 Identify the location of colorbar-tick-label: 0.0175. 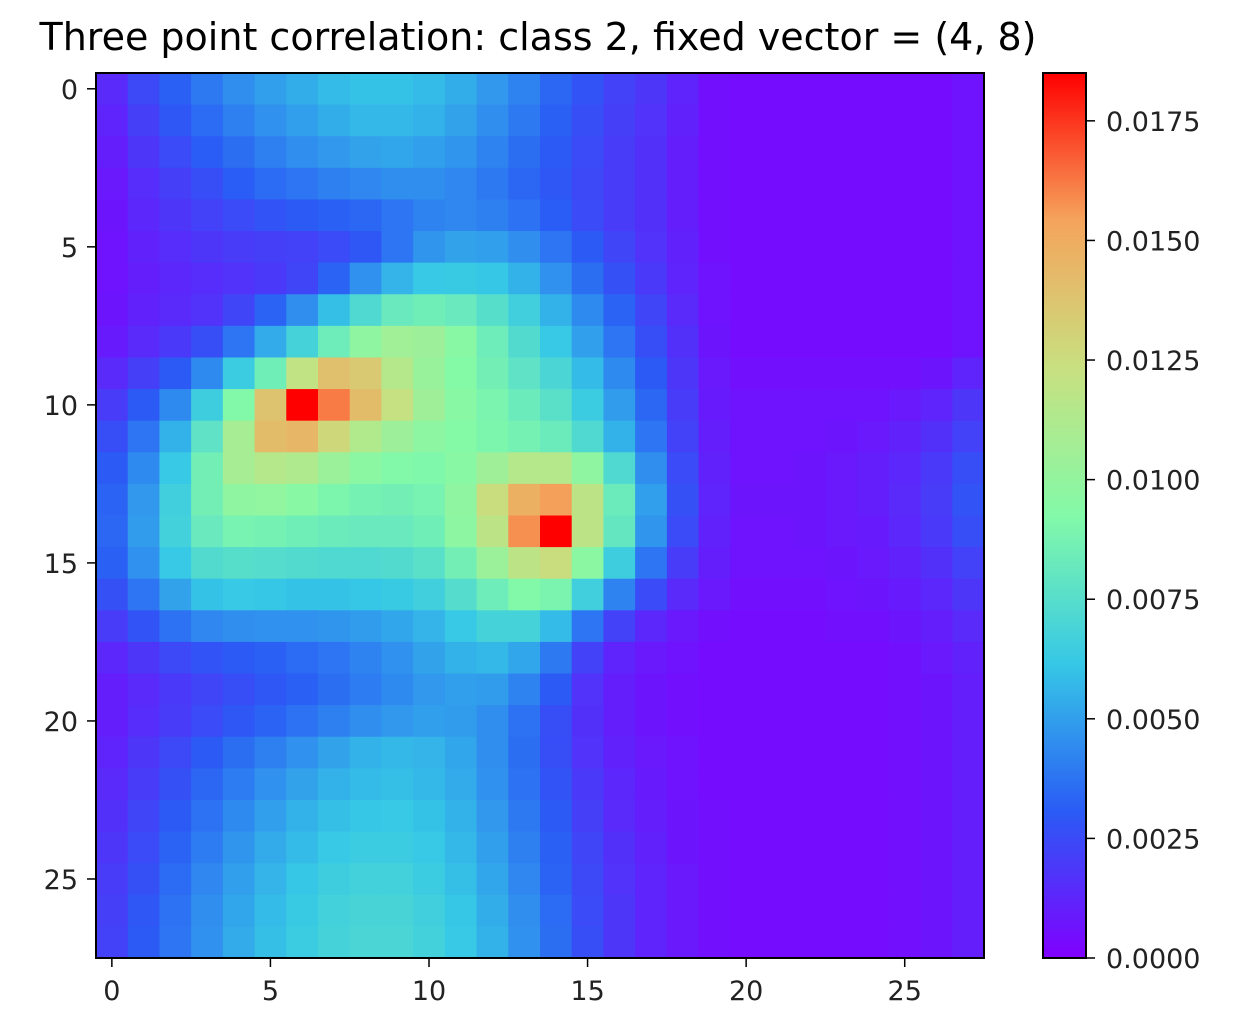
(1153, 122).